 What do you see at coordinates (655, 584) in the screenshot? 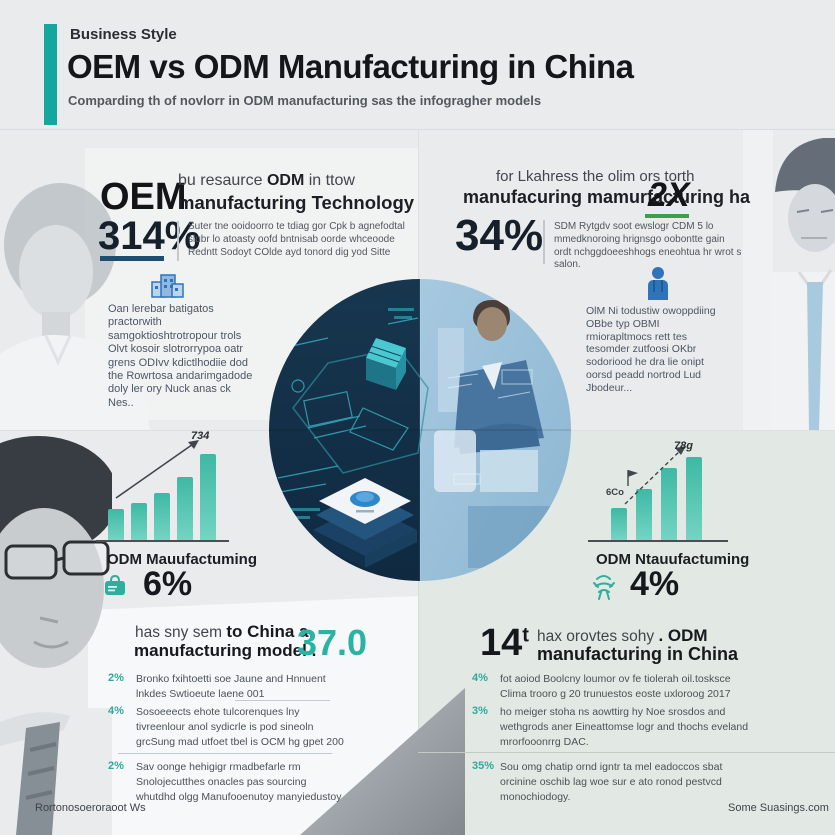
I see `right-chart-stat: 4%` at bounding box center [655, 584].